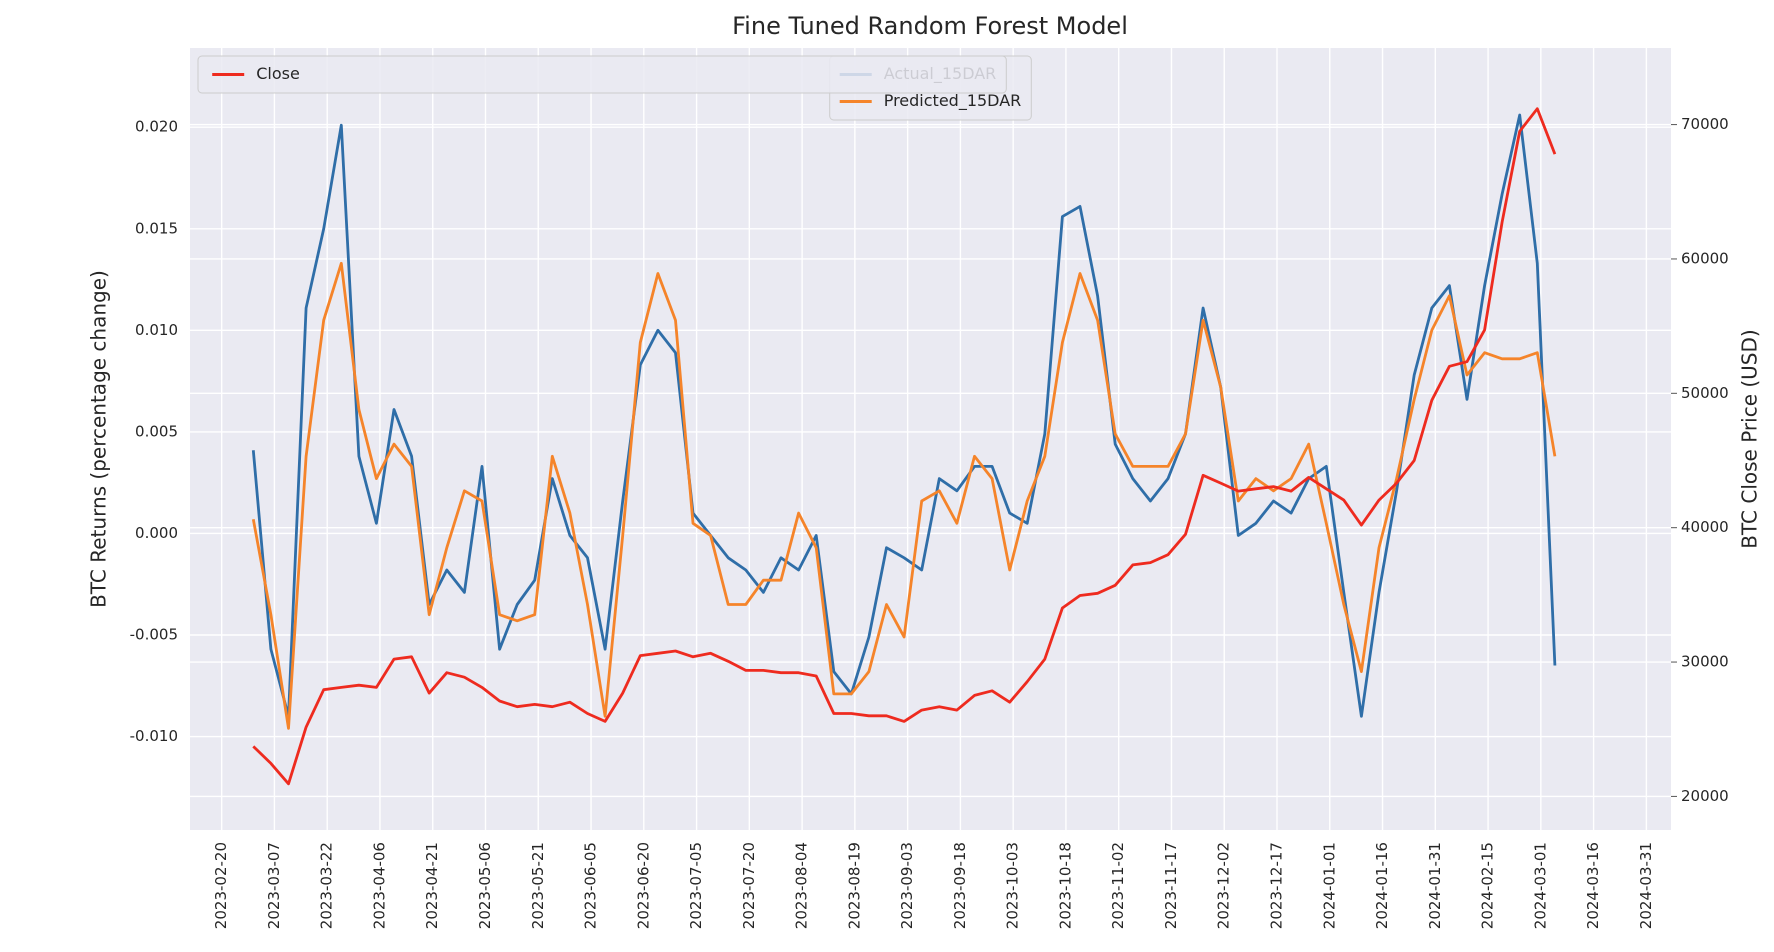  What do you see at coordinates (1329, 885) in the screenshot?
I see `x-tick-label: 2024-01-01` at bounding box center [1329, 885].